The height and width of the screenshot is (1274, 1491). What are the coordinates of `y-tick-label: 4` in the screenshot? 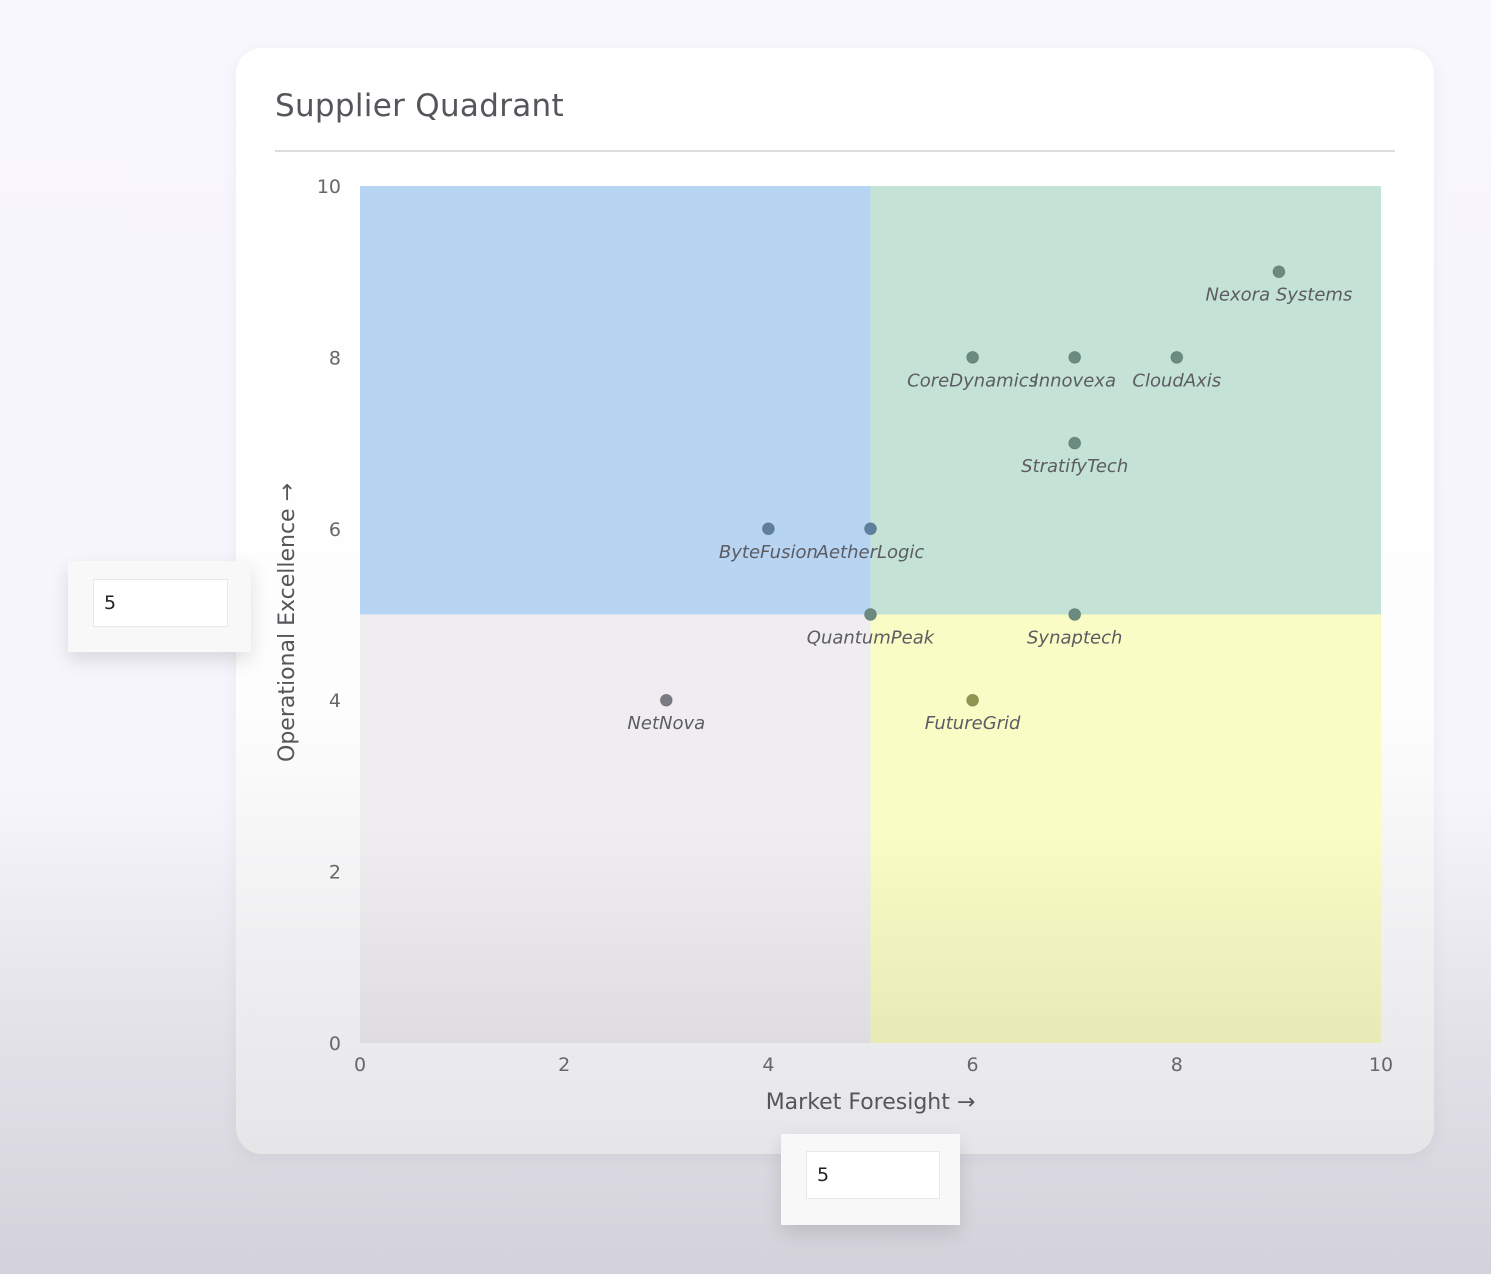 It's located at (335, 701).